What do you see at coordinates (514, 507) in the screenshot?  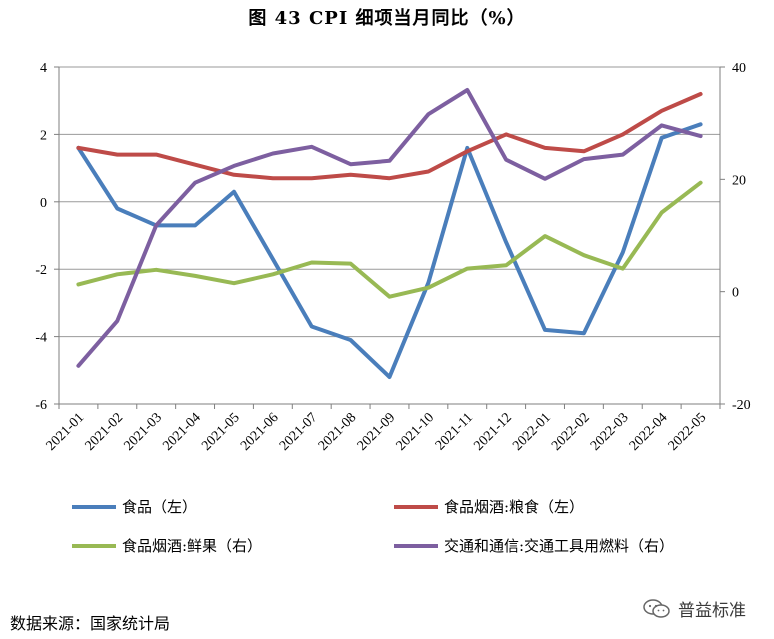 I see `legend-label-grain: 食品烟酒:粮食（左）` at bounding box center [514, 507].